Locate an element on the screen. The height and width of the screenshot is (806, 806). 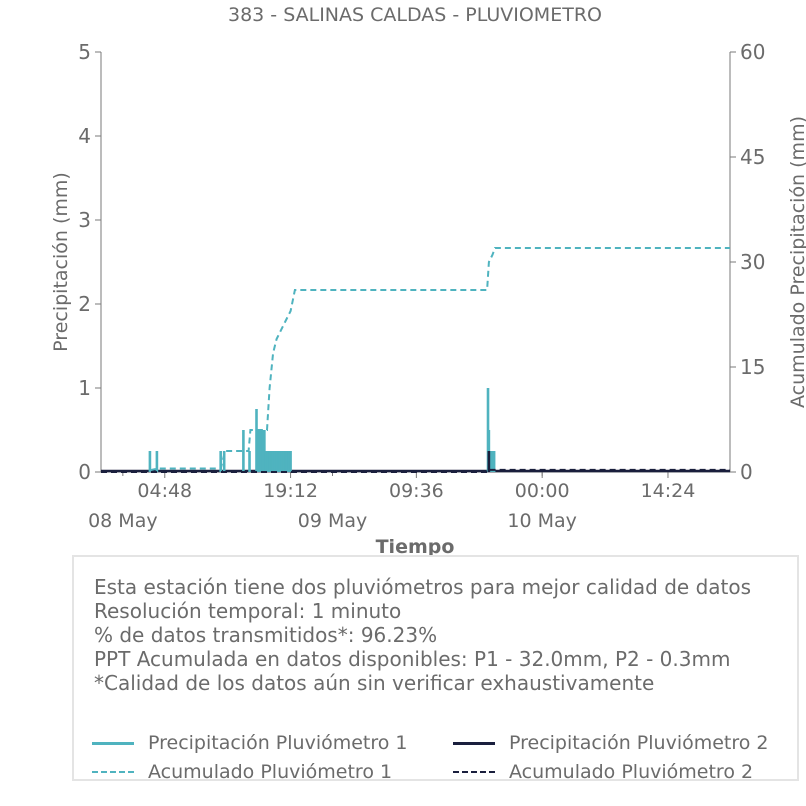
x-date-label: 10 May is located at coordinates (542, 521).